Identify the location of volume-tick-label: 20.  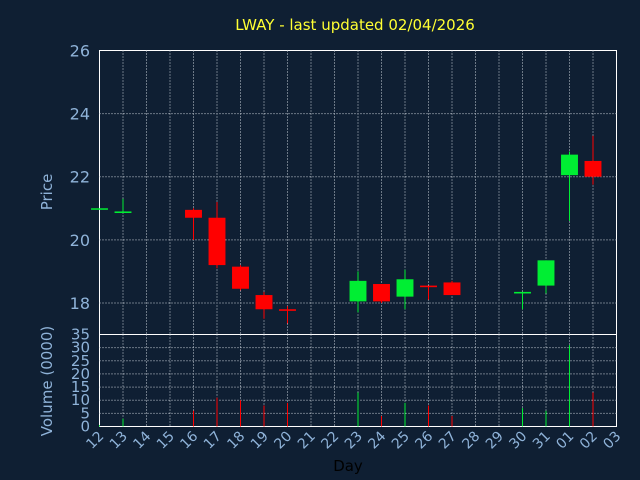
(80, 374).